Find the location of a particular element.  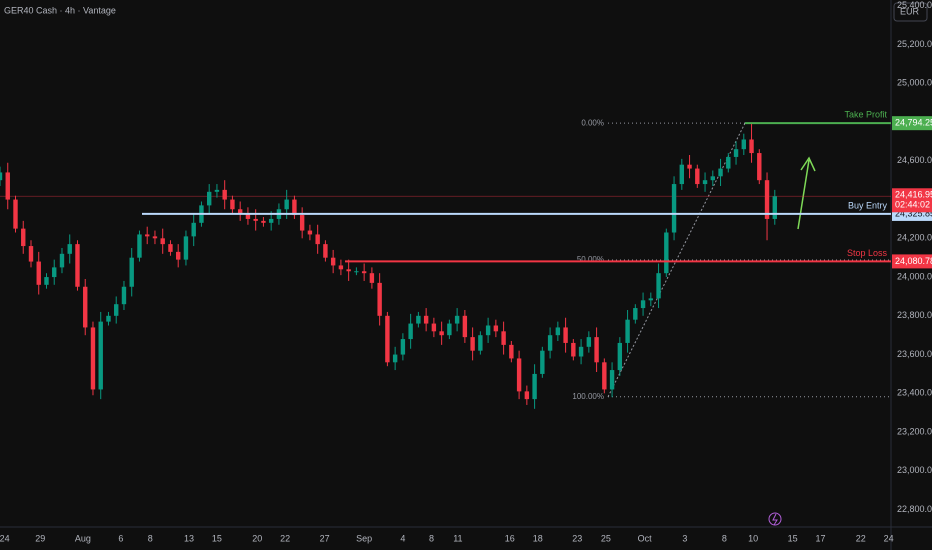

x-tick-label: 29 is located at coordinates (40, 538).